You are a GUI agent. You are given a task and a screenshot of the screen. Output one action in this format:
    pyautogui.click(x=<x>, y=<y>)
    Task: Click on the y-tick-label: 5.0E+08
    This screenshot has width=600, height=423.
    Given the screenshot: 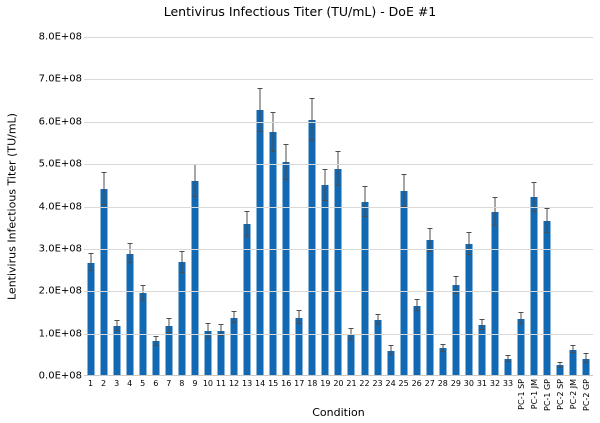 What is the action you would take?
    pyautogui.click(x=60, y=164)
    